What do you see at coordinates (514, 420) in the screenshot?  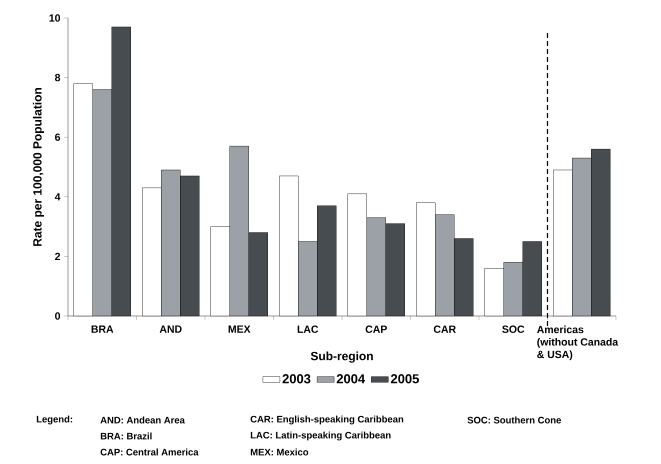 I see `text: SOC: Southern Cone` at bounding box center [514, 420].